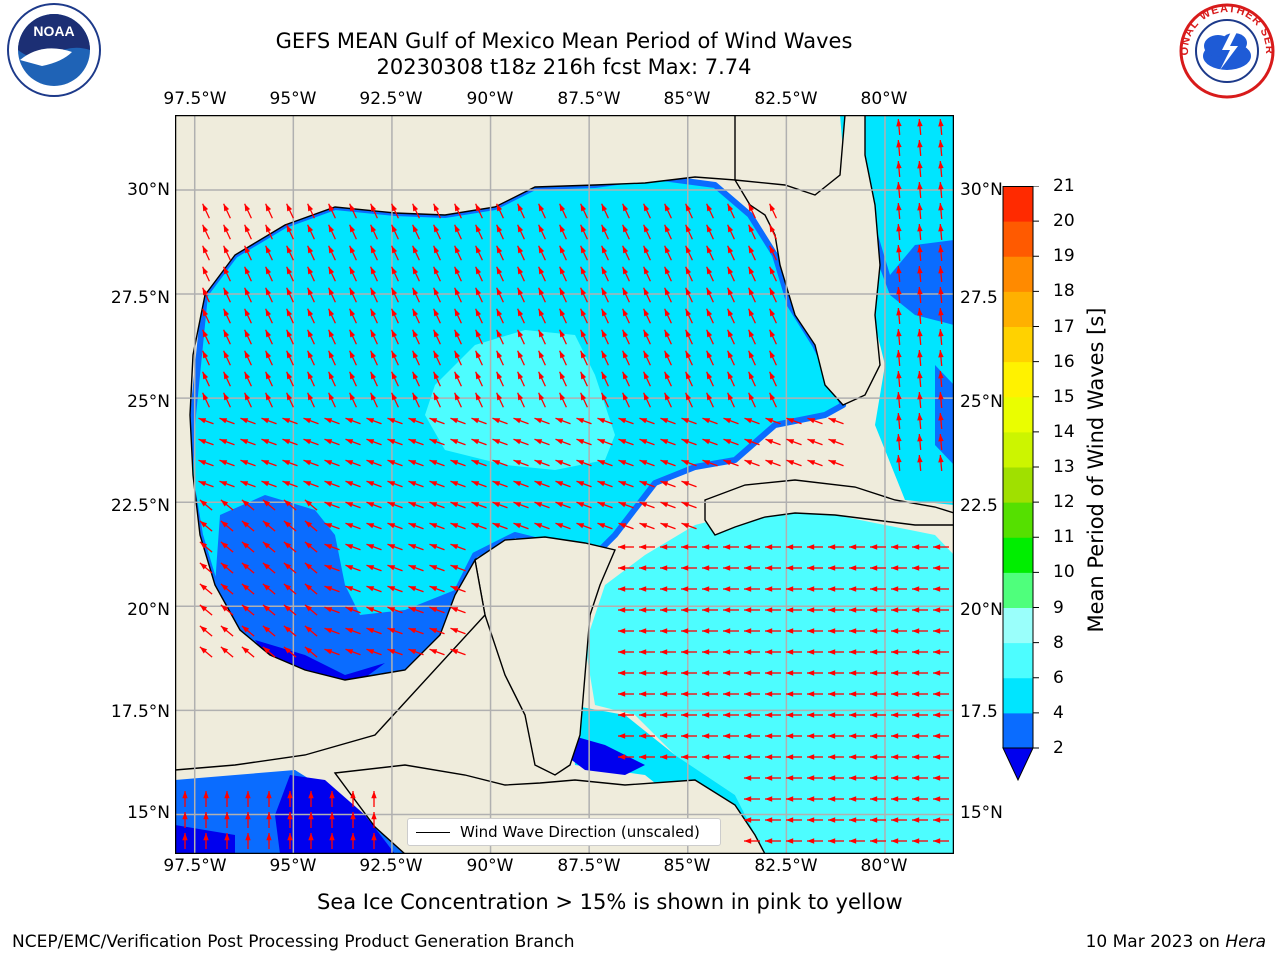 This screenshot has height=960, width=1280. What do you see at coordinates (687, 866) in the screenshot?
I see `lon-tick-bottom: 85°W` at bounding box center [687, 866].